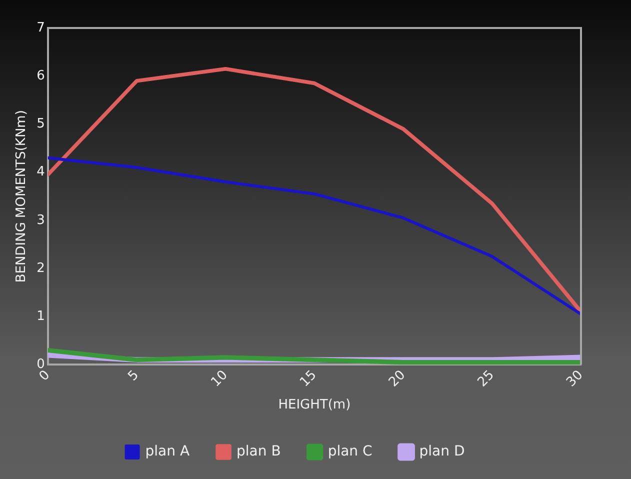 This screenshot has height=479, width=631. I want to click on x-tick-label: 25, so click(486, 379).